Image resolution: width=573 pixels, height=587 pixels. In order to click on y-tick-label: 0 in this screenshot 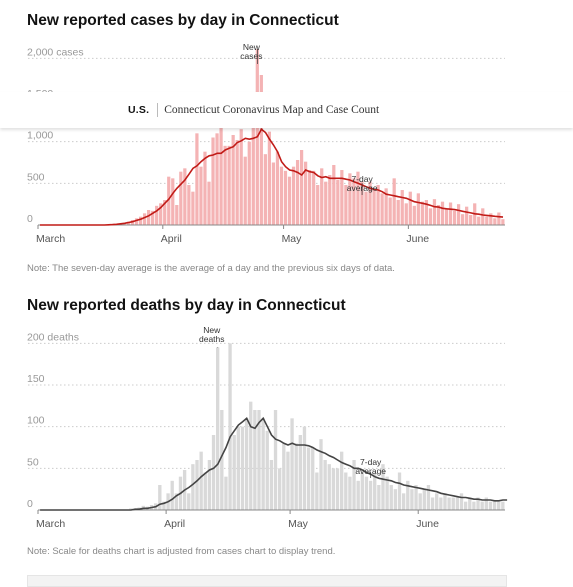, I will do `click(30, 504)`.